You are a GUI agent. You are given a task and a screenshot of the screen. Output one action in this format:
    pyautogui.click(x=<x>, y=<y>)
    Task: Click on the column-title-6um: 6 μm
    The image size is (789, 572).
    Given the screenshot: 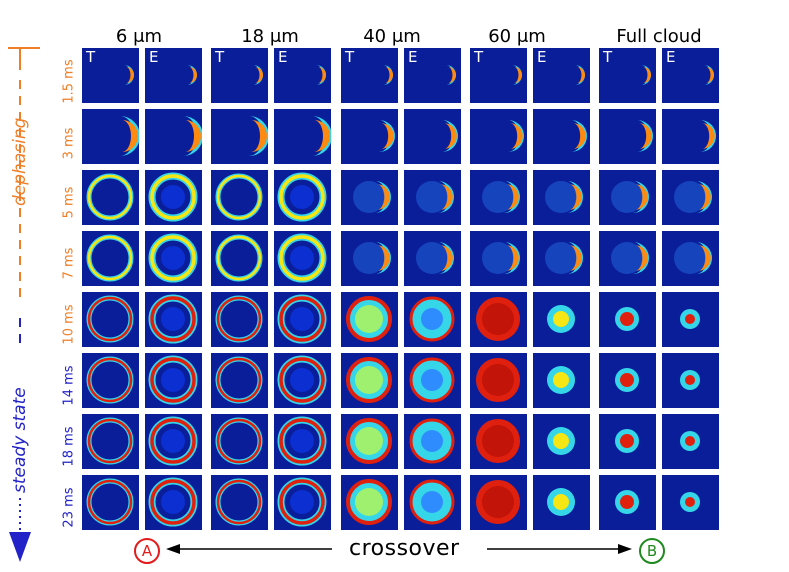 What is the action you would take?
    pyautogui.click(x=139, y=36)
    